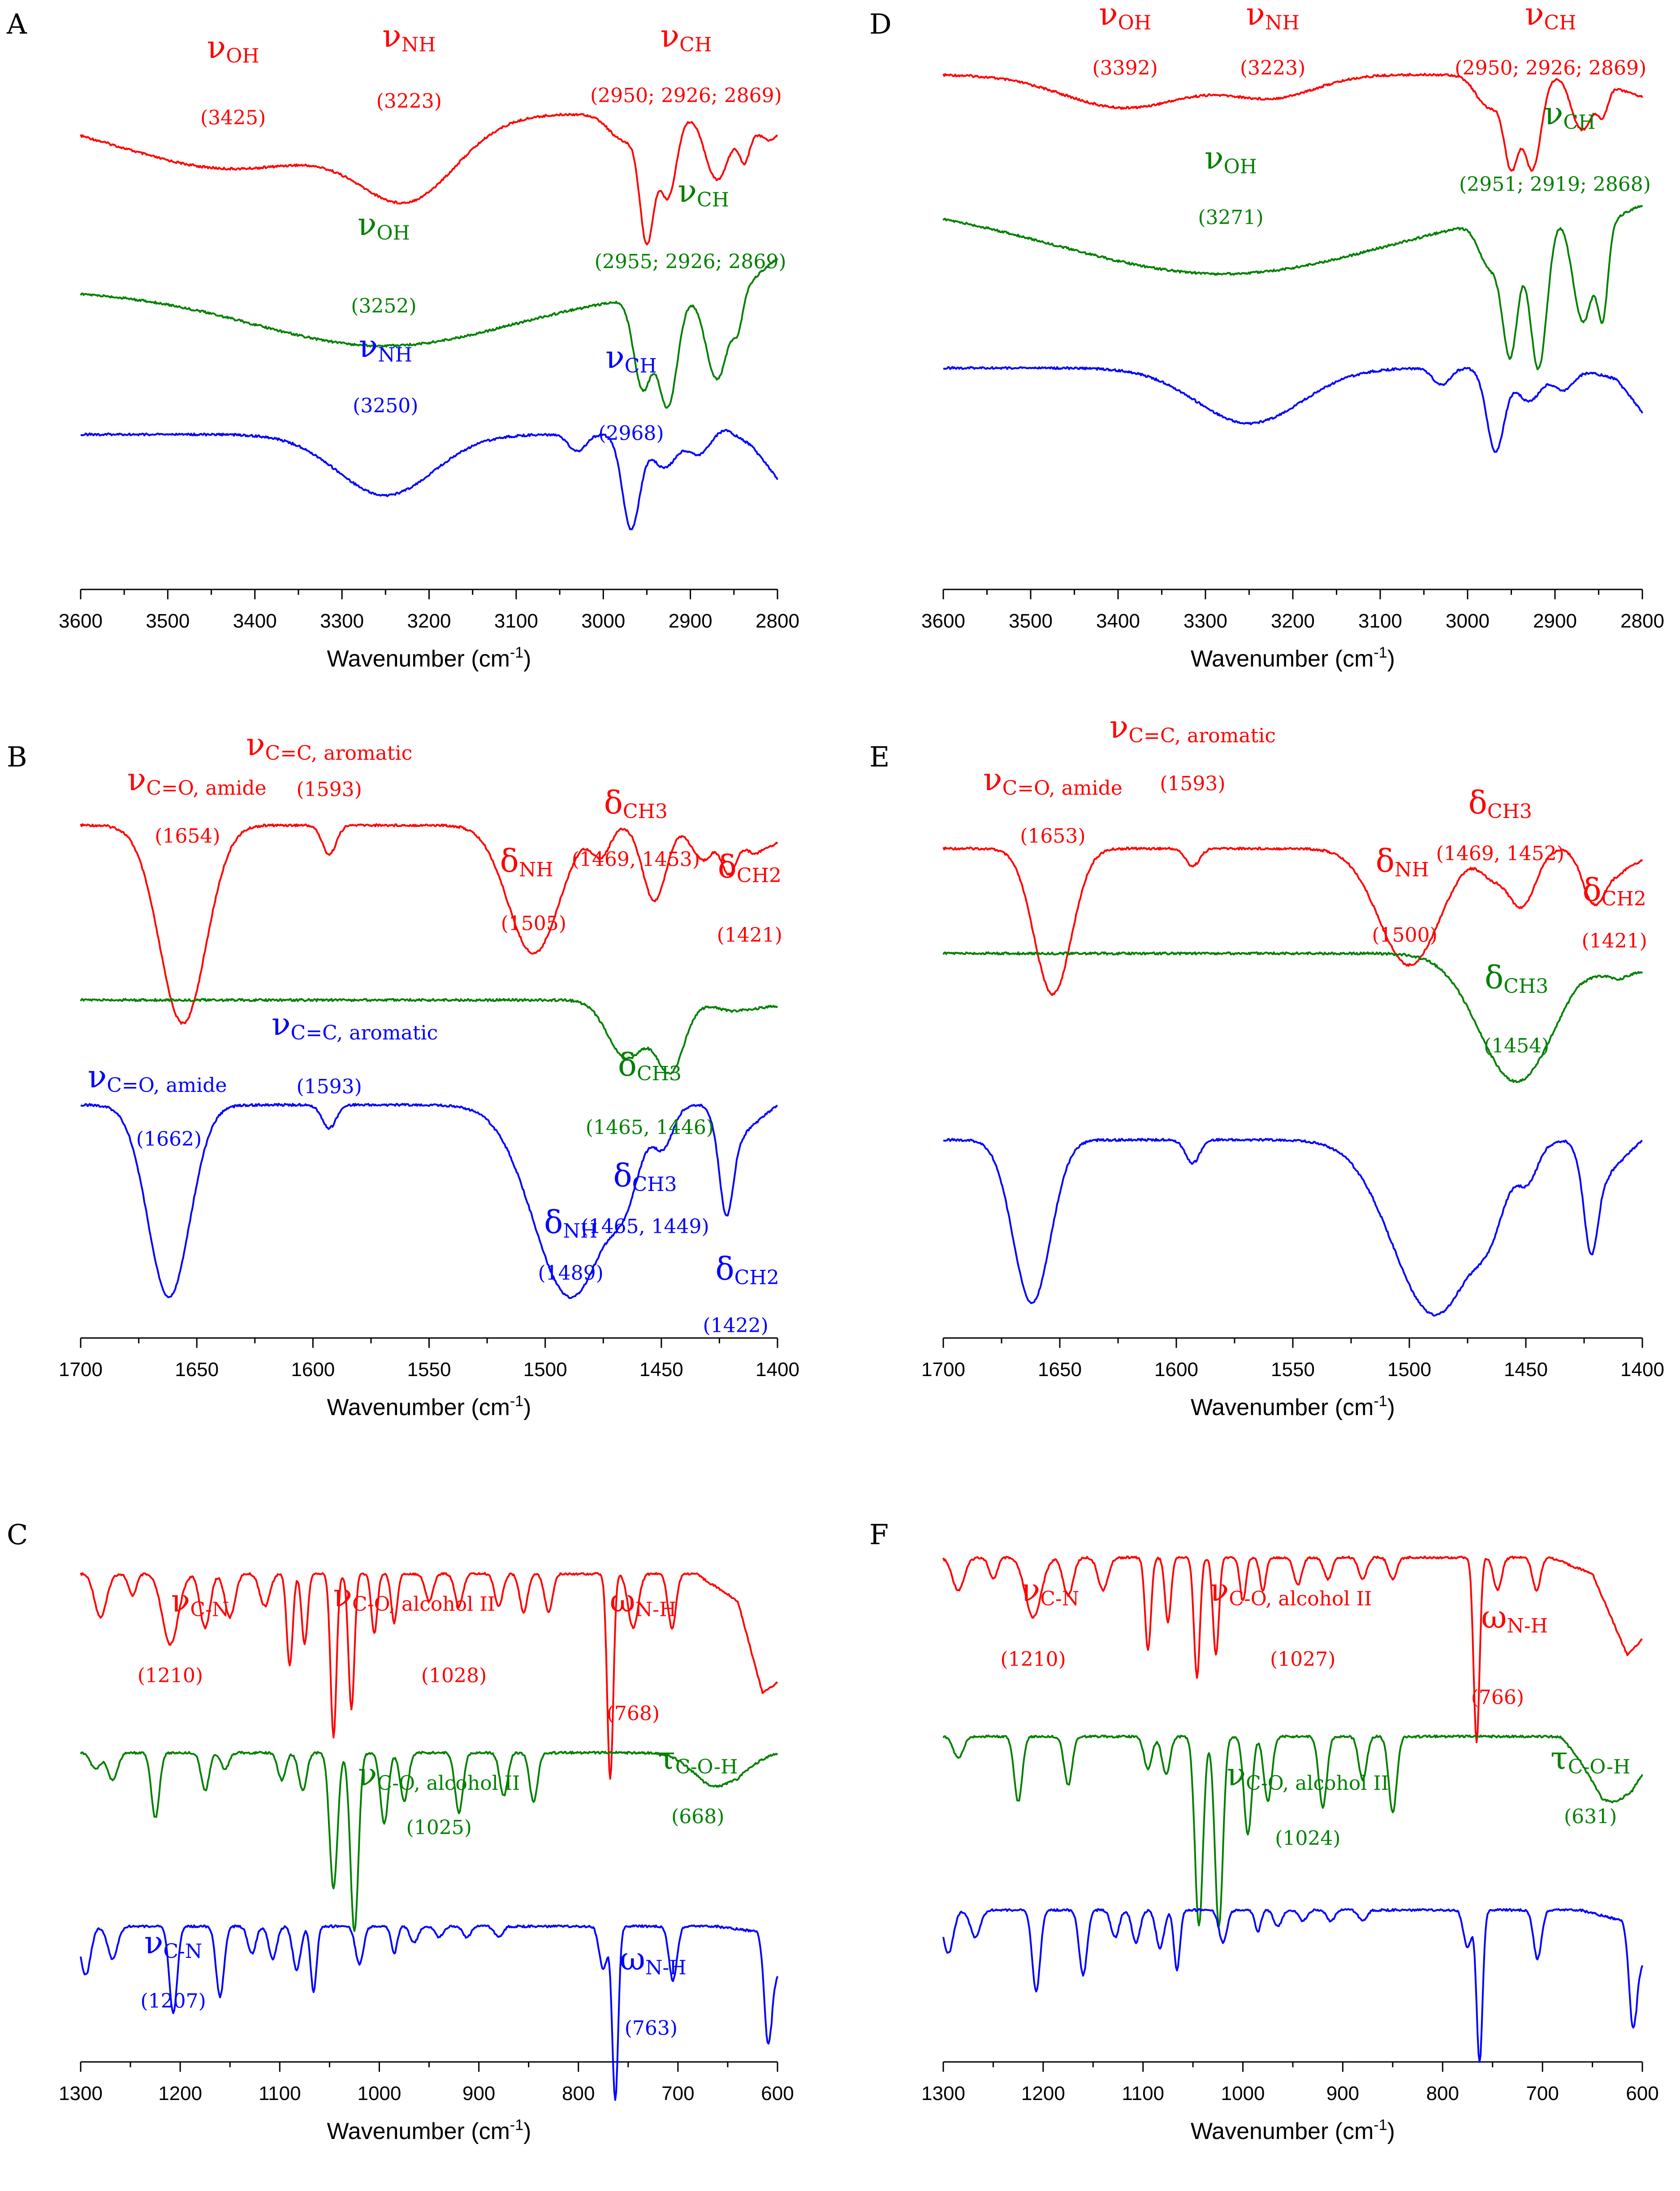 The height and width of the screenshot is (2191, 1680). Describe the element at coordinates (385, 405) in the screenshot. I see `peak-value-label-a: (3250)` at that location.